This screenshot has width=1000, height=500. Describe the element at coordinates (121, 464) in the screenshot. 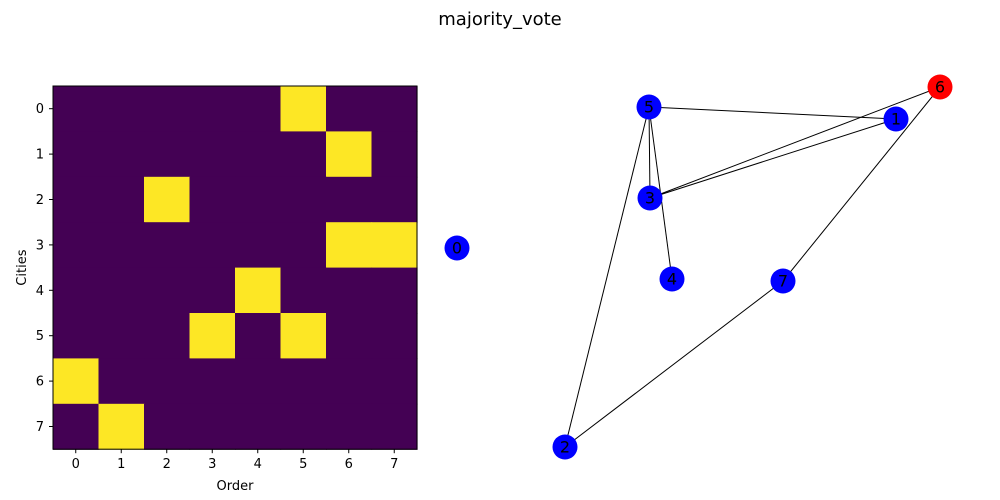

I see `x-tick-label: 1` at that location.